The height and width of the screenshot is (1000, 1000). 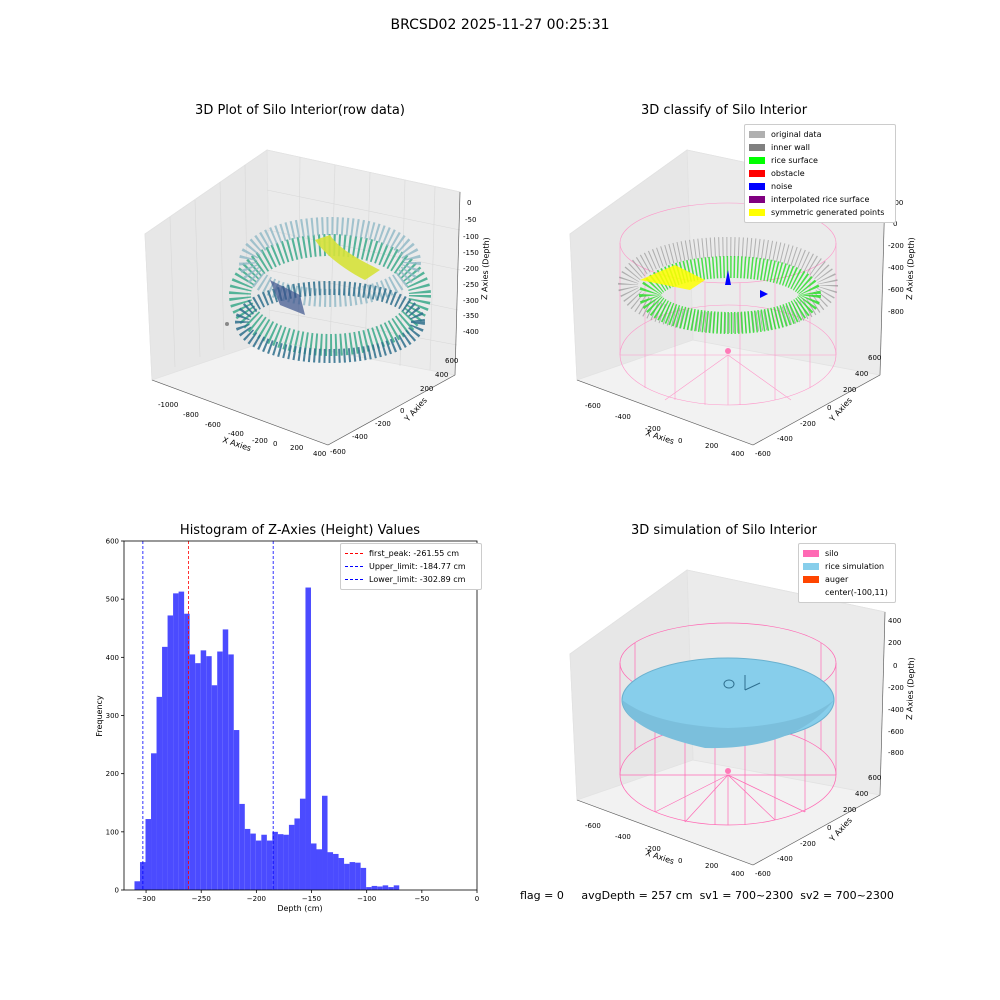 What do you see at coordinates (728, 304) in the screenshot?
I see `classify-silo-wireframe` at bounding box center [728, 304].